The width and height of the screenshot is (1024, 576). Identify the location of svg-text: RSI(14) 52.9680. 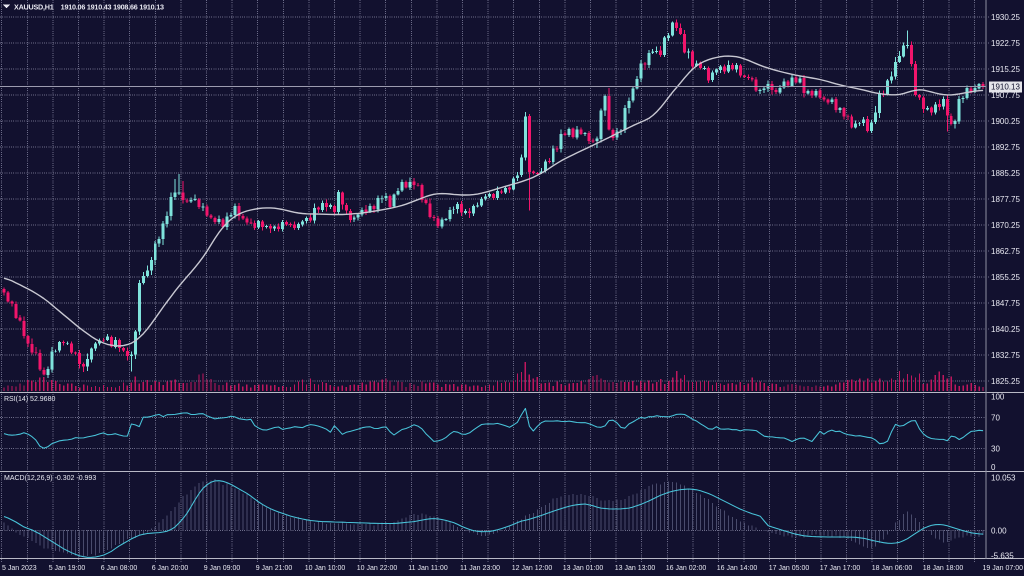
(29, 399).